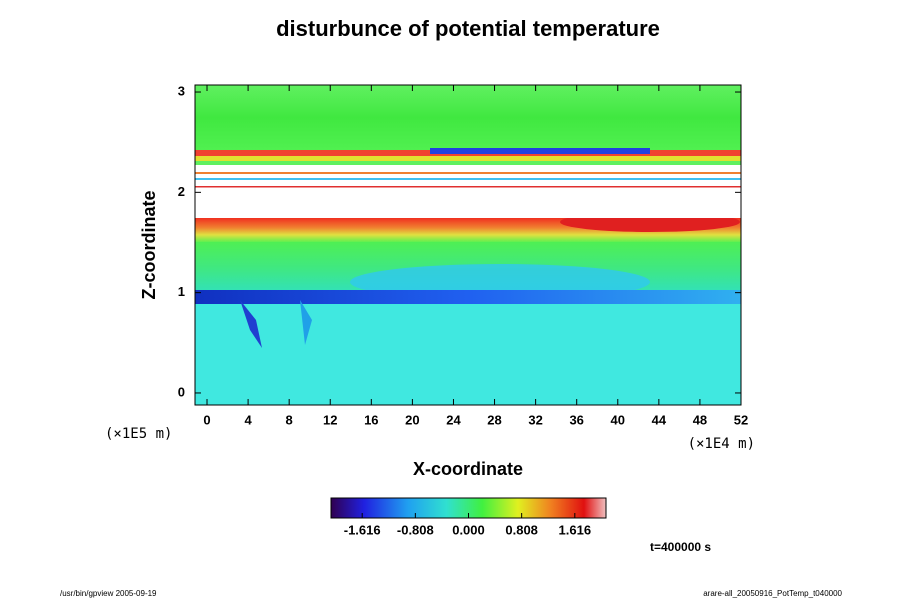 This screenshot has width=900, height=600. Describe the element at coordinates (721, 444) in the screenshot. I see `x-unit: (×1E4 m)` at that location.